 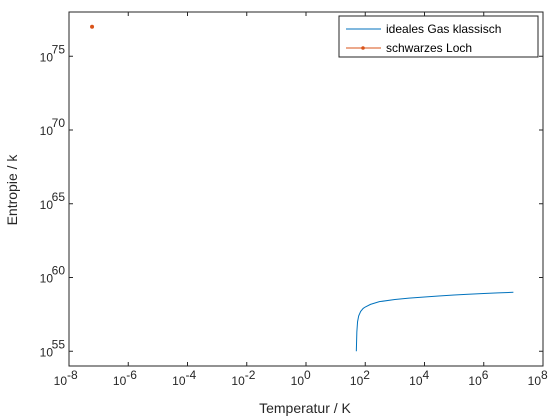 What do you see at coordinates (363, 48) in the screenshot?
I see `legend-marker-black-hole` at bounding box center [363, 48].